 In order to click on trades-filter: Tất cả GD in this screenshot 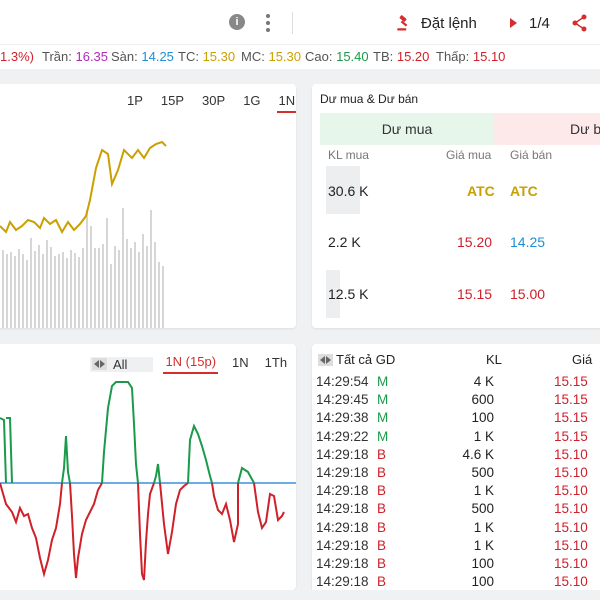, I will do `click(366, 359)`.